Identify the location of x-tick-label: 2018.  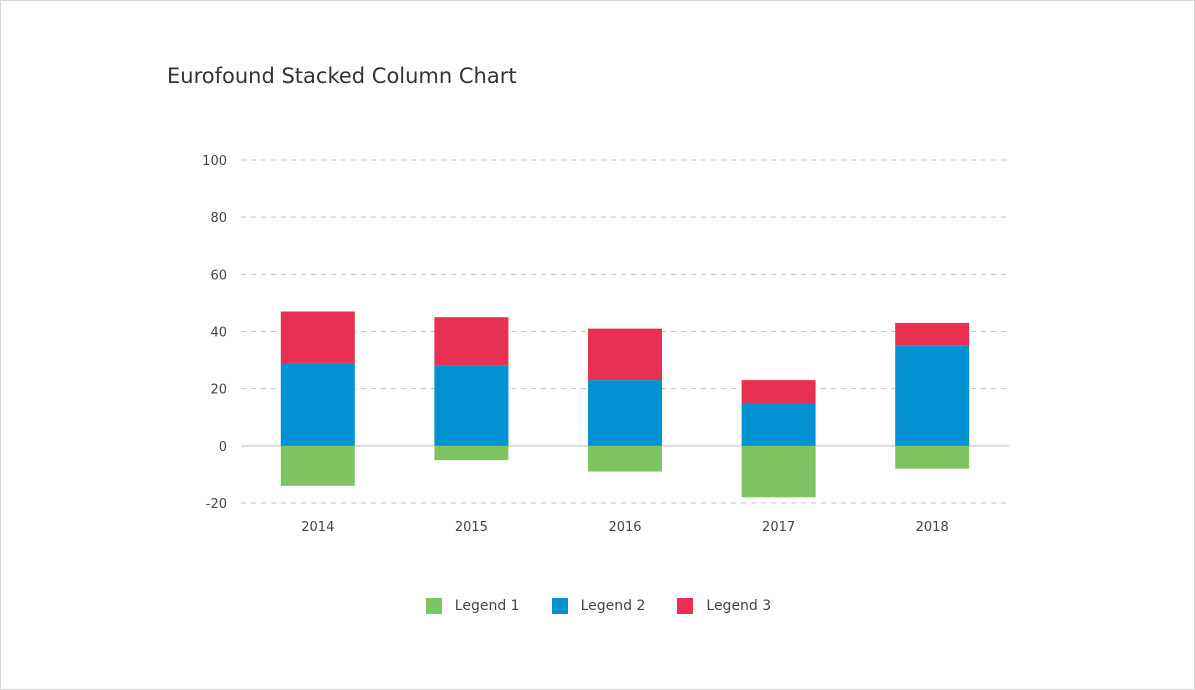
(932, 527).